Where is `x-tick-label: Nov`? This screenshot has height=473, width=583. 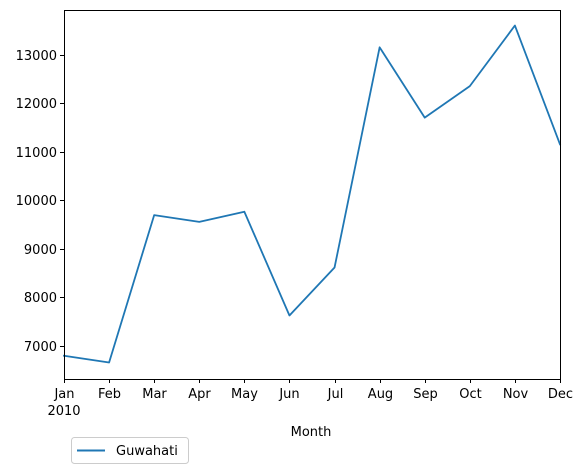
x-tick-label: Nov is located at coordinates (516, 394).